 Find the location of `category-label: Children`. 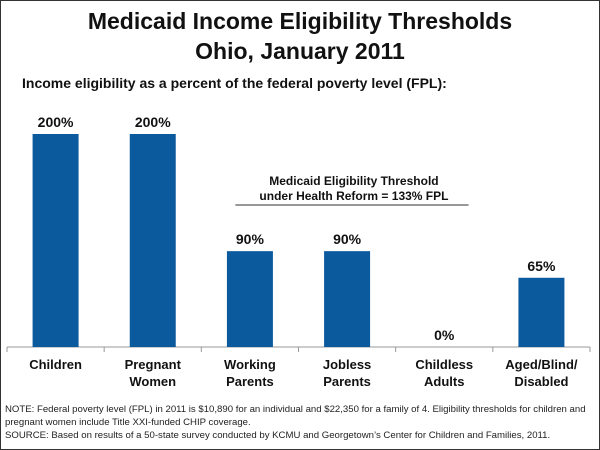

category-label: Children is located at coordinates (55, 364).